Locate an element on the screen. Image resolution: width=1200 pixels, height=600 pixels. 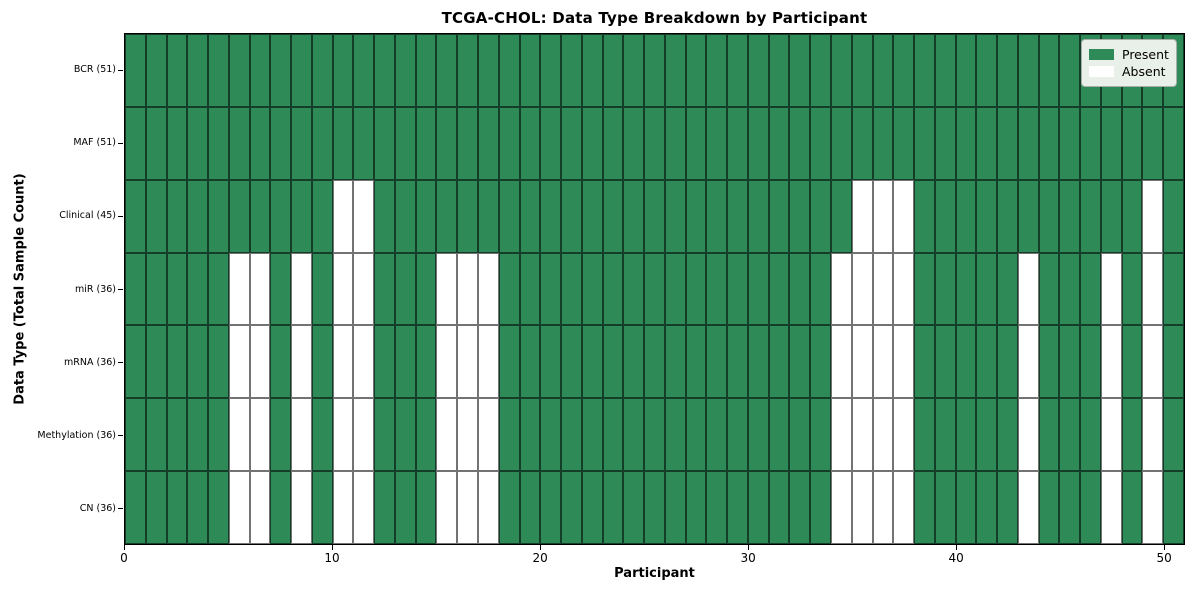
x-axis-label: Participant is located at coordinates (654, 573).